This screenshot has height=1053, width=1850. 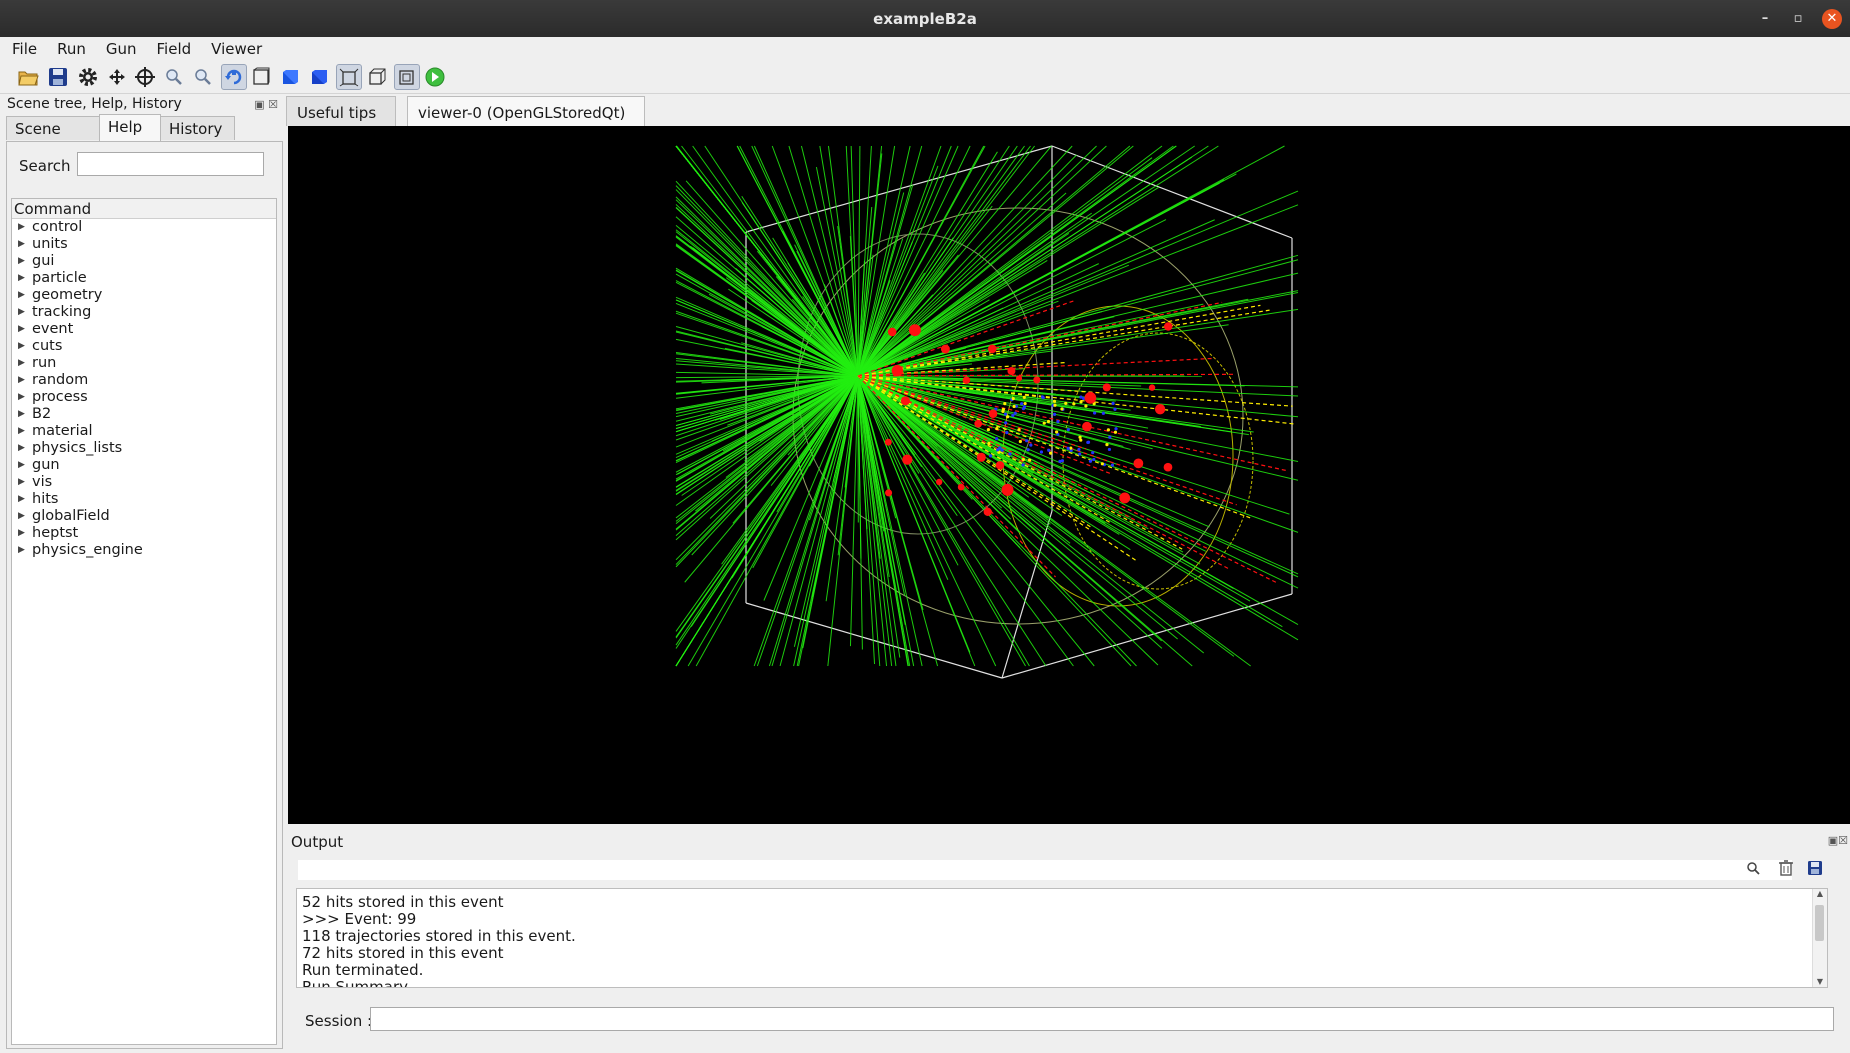 What do you see at coordinates (1798, 18) in the screenshot?
I see `maximize-icon: ▫` at bounding box center [1798, 18].